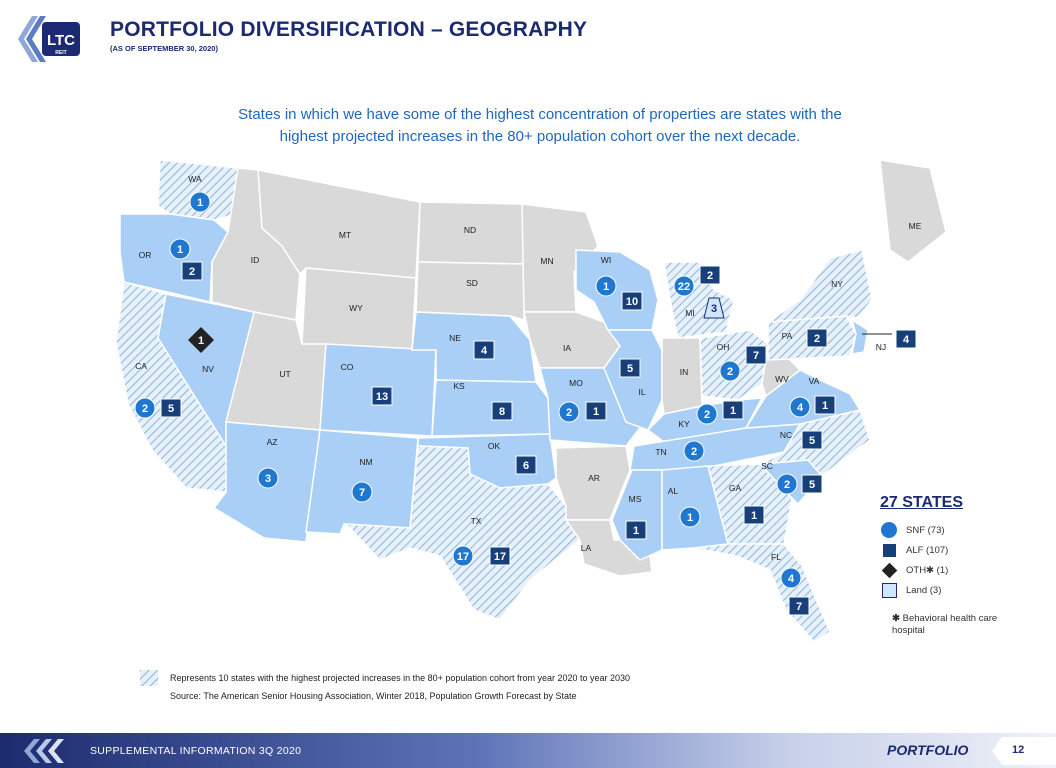 The image size is (1056, 768). I want to click on marker-alf-il: 5, so click(630, 368).